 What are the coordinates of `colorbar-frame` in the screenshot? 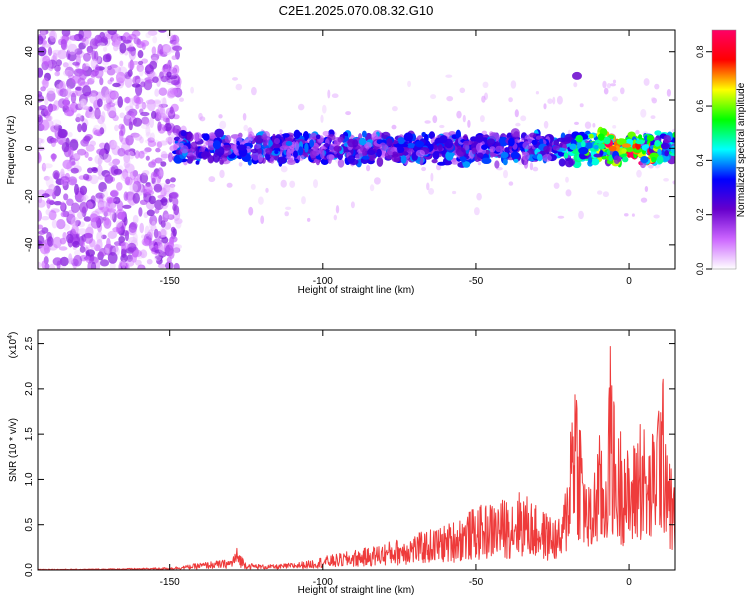 It's located at (724, 149).